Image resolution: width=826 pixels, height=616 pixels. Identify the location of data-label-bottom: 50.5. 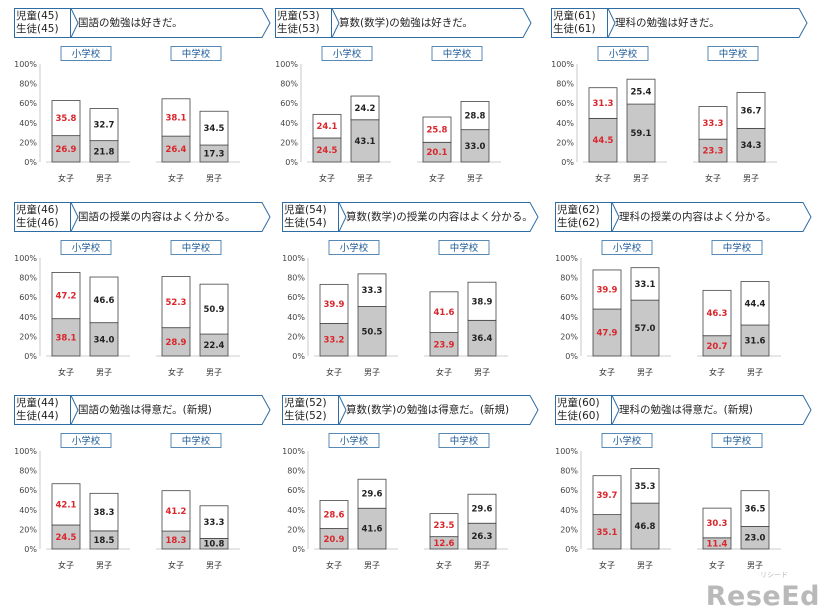
(372, 332).